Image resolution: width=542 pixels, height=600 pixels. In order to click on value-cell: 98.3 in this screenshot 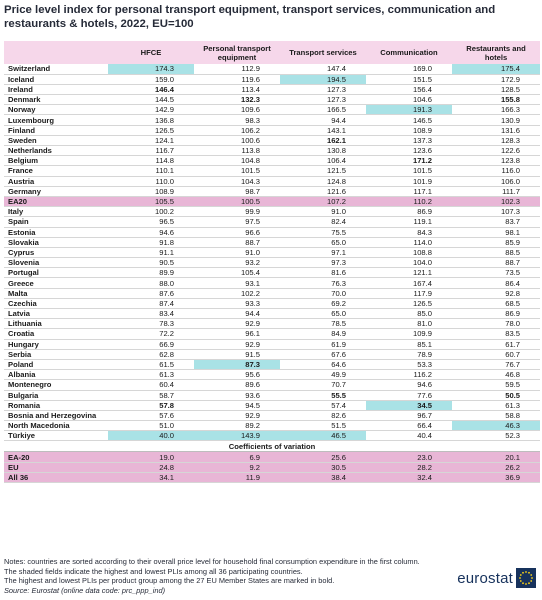, I will do `click(252, 120)`.